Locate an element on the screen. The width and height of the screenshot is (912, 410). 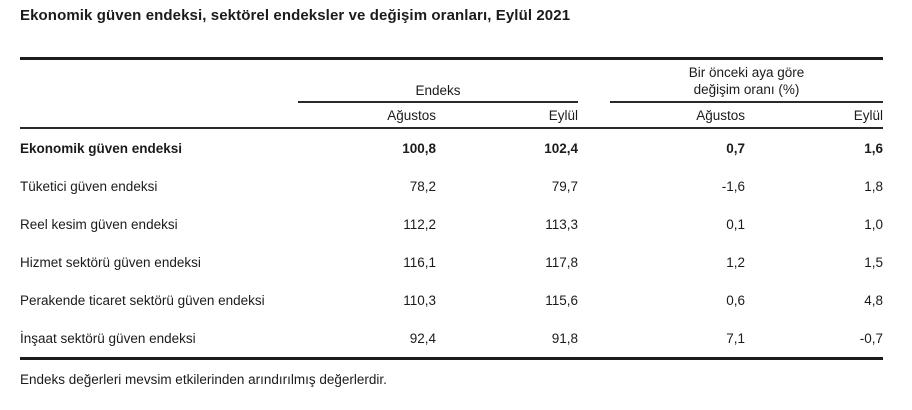
cell-value: 1,2 is located at coordinates (735, 262).